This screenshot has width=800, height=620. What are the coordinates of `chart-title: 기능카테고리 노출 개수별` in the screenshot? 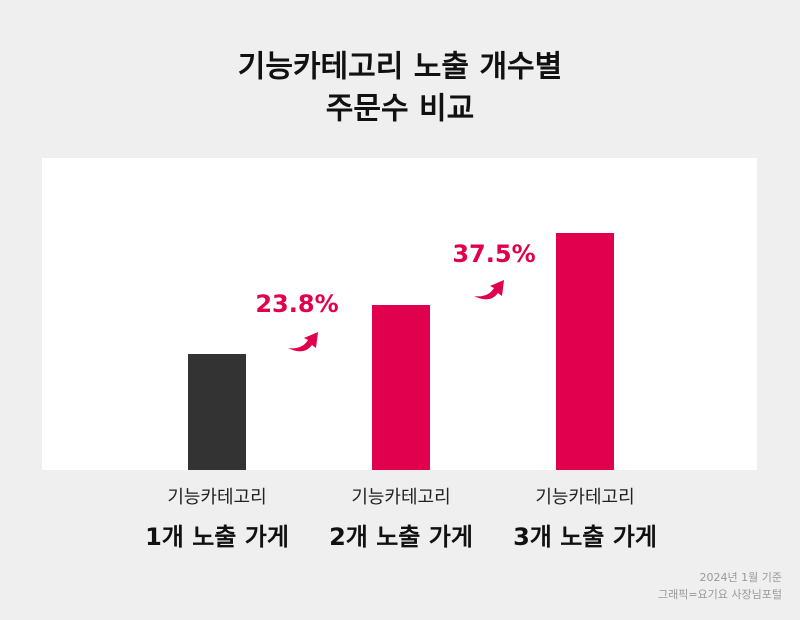 It's located at (400, 67).